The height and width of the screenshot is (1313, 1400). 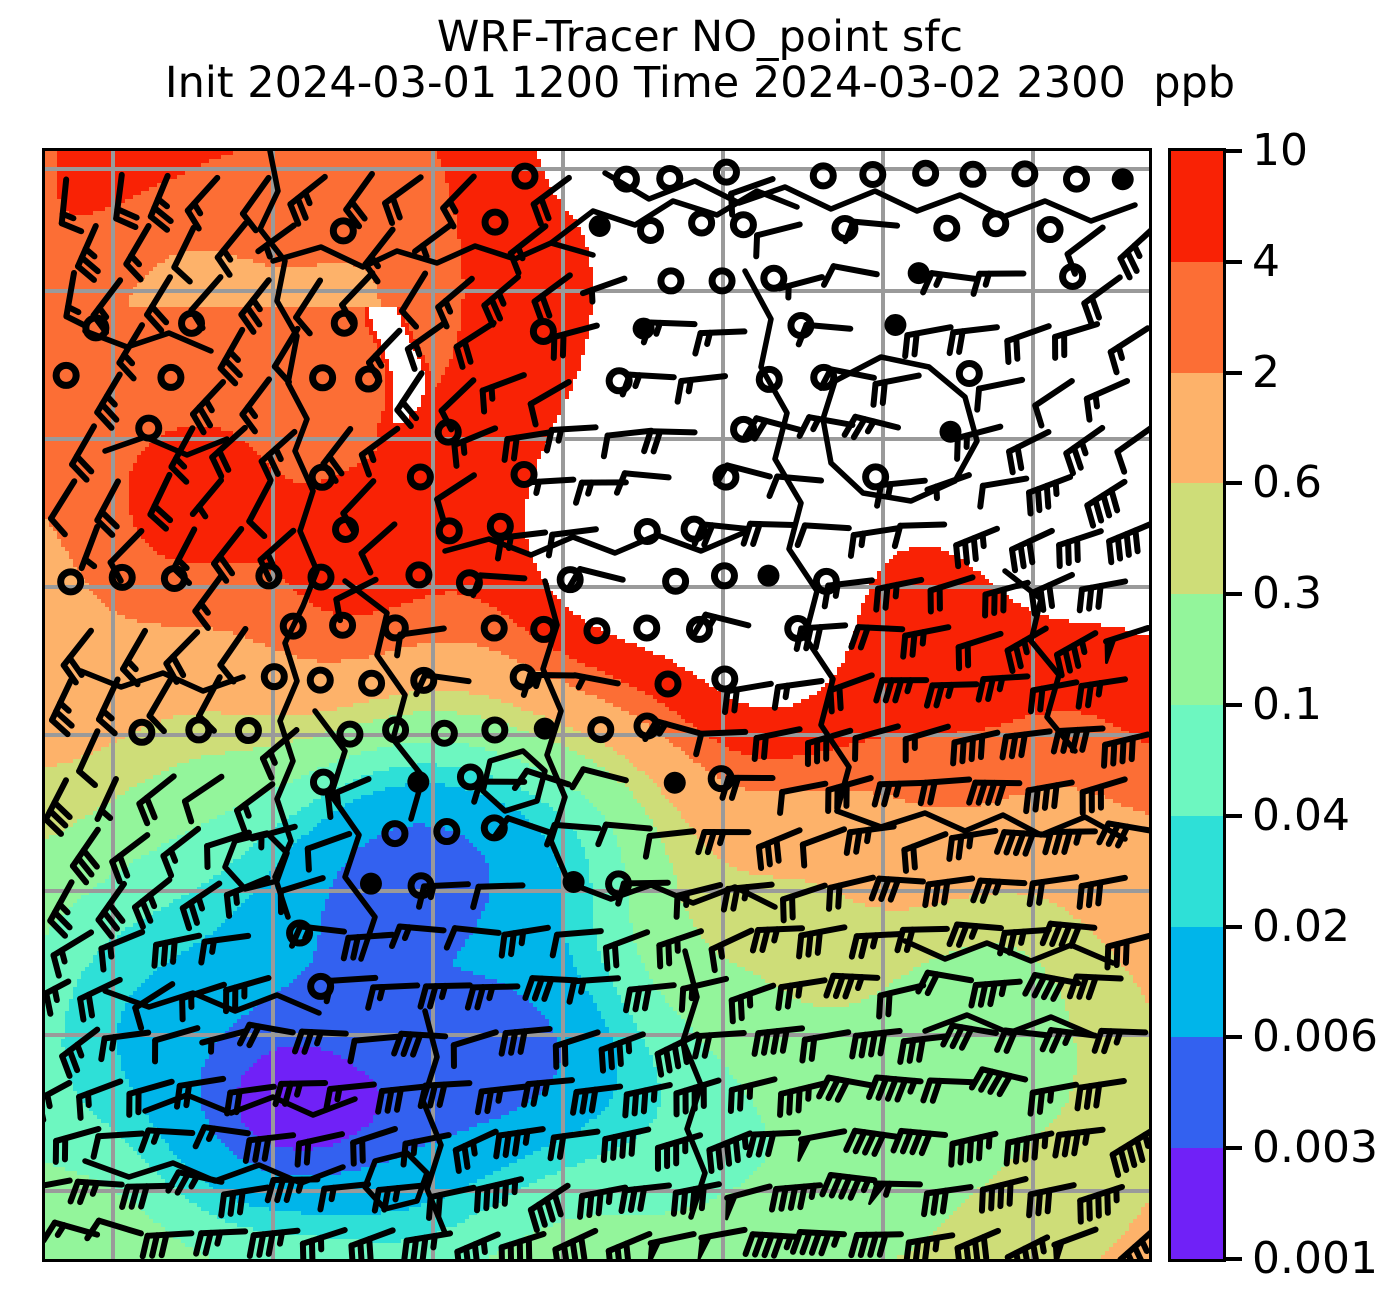 What do you see at coordinates (1234, 926) in the screenshot?
I see `colorbar-tick-mark` at bounding box center [1234, 926].